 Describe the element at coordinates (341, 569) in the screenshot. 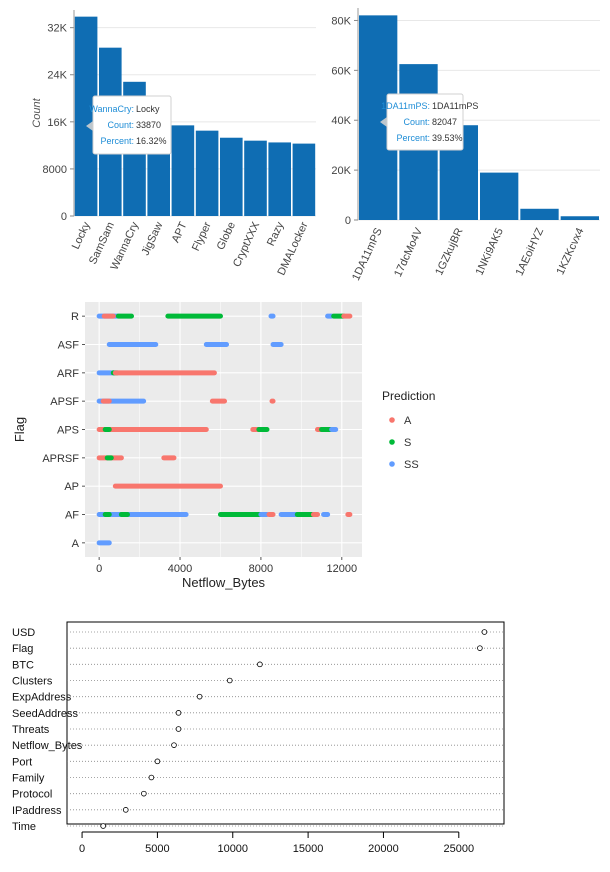

I see `x-tick-label: 12000` at that location.